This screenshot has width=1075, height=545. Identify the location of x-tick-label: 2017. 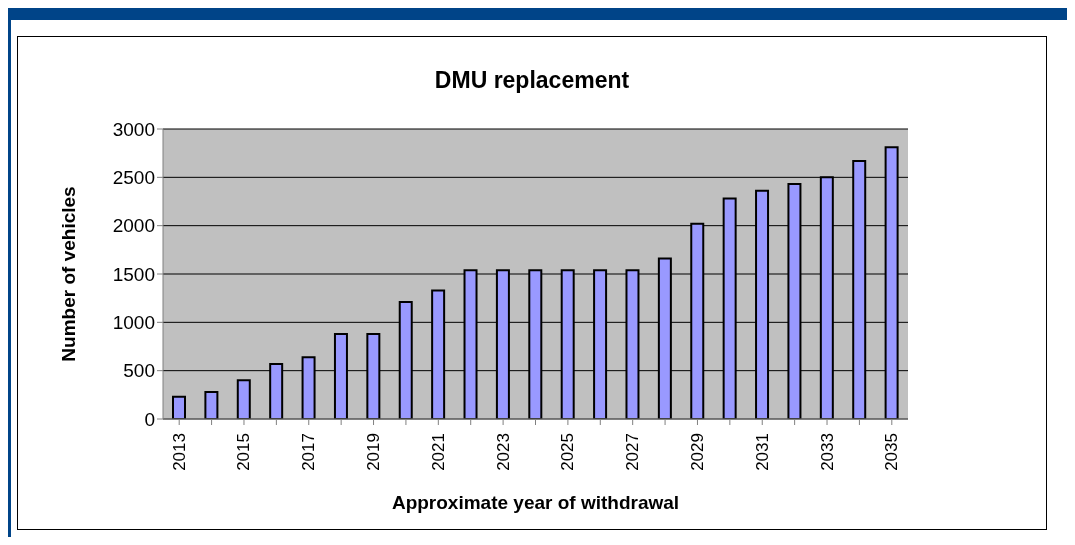
(309, 452).